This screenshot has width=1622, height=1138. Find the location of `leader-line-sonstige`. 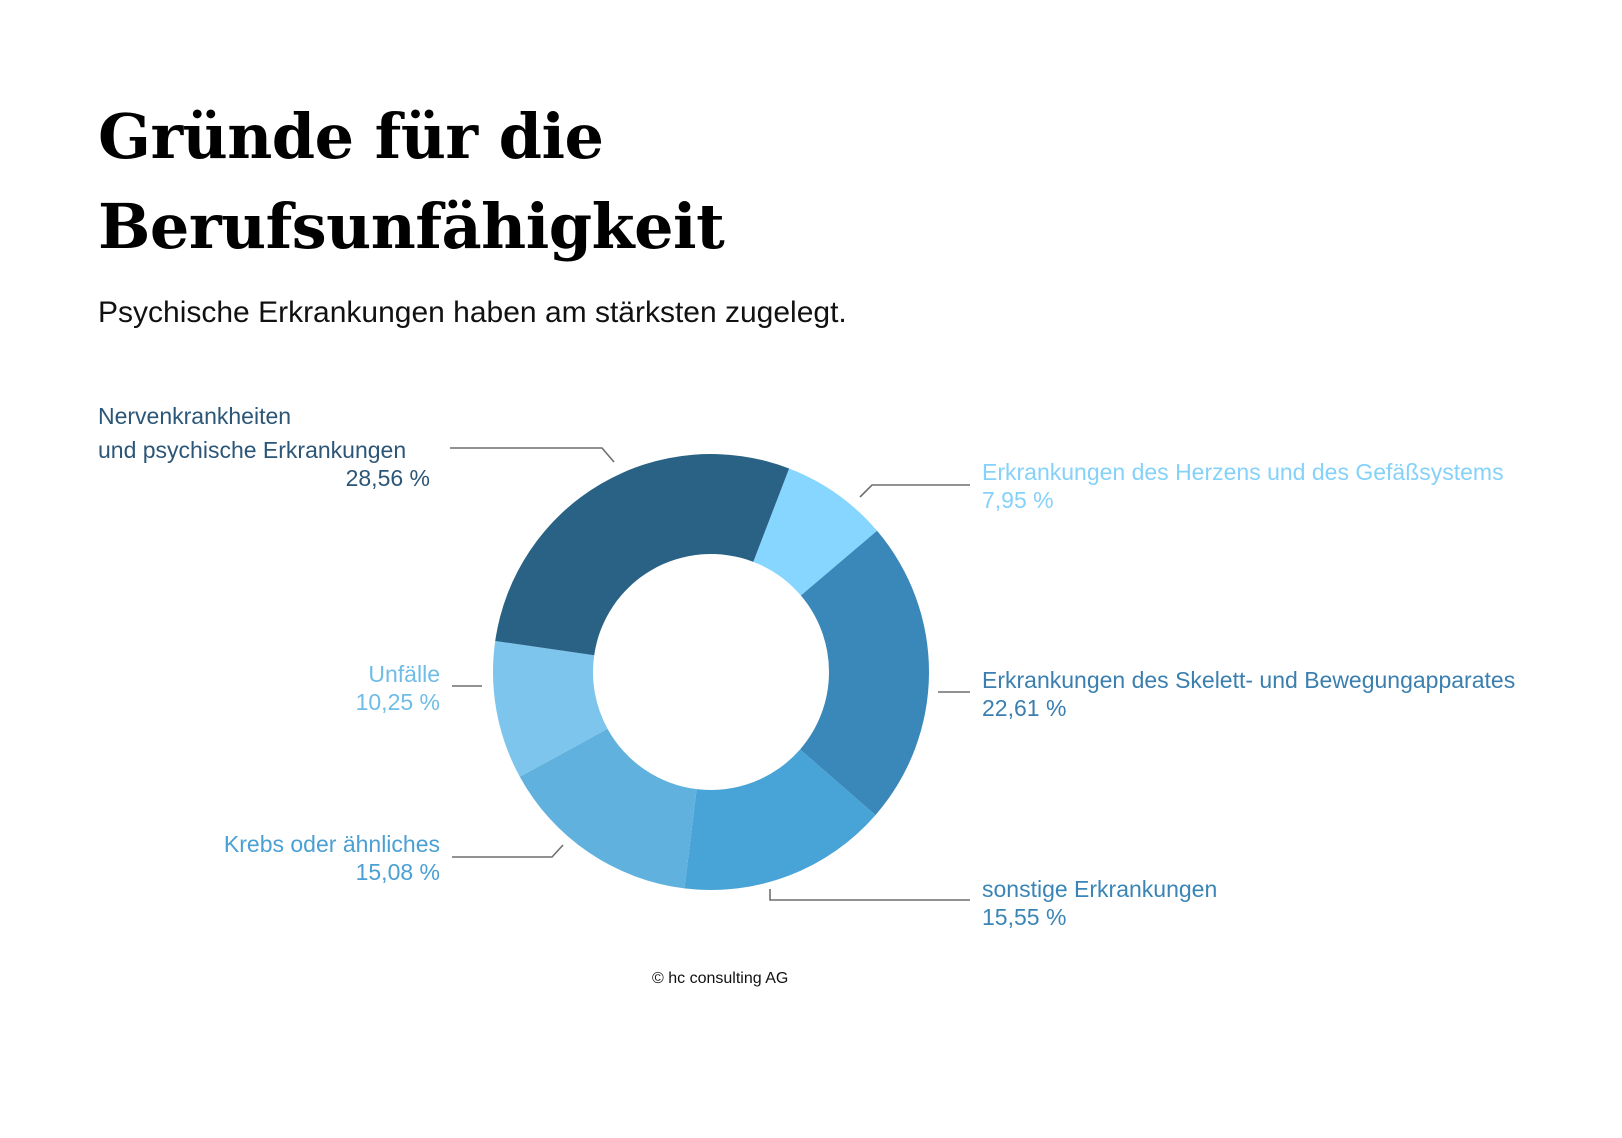

leader-line-sonstige is located at coordinates (869, 895).